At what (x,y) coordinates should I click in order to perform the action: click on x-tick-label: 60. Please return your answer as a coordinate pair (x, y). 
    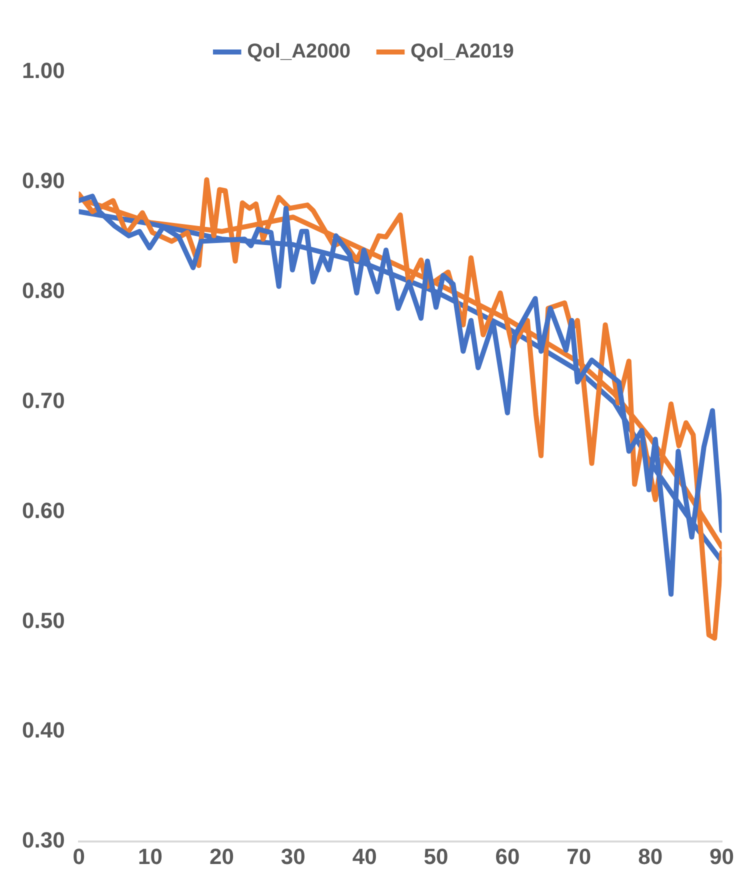
    Looking at the image, I should click on (507, 856).